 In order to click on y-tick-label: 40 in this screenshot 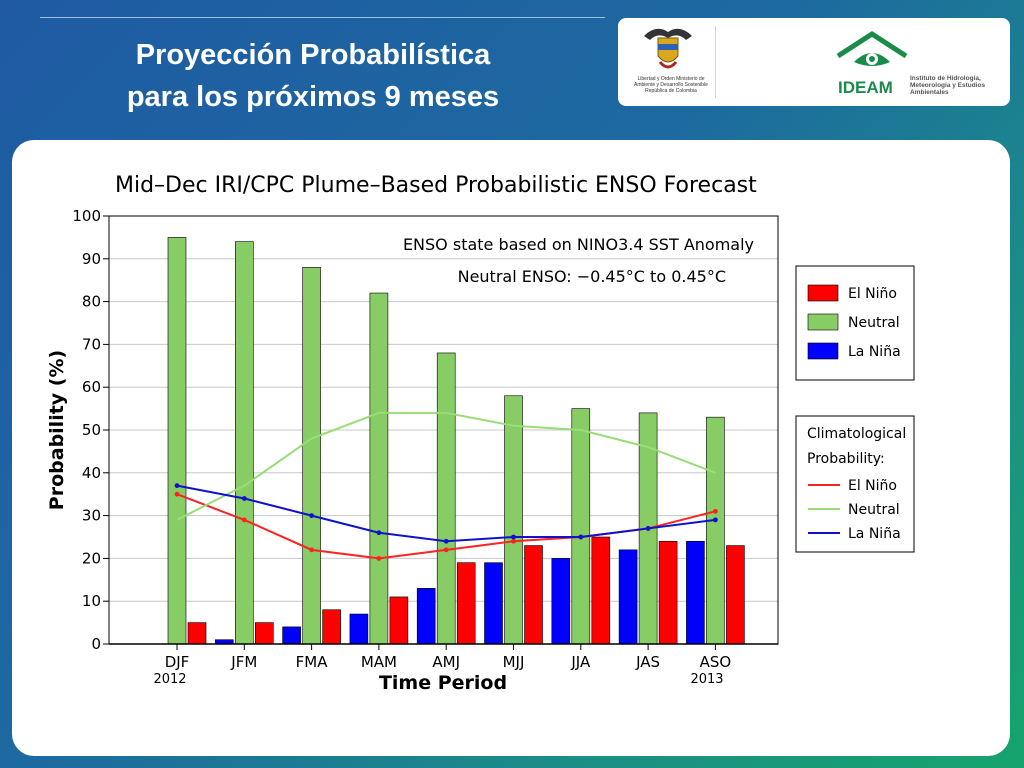, I will do `click(91, 473)`.